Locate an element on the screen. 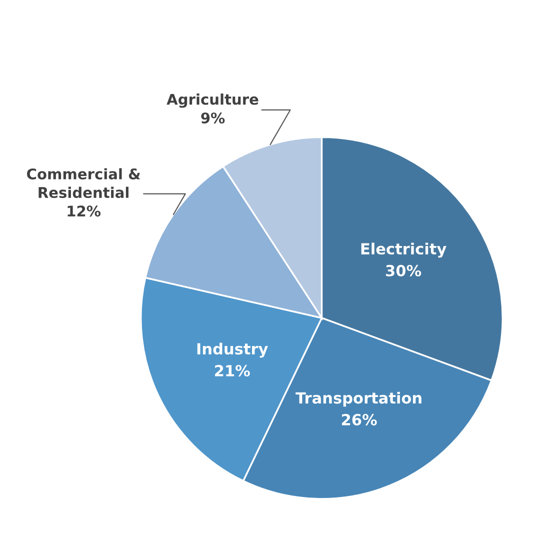 The height and width of the screenshot is (552, 538). slice-label: Electricity is located at coordinates (403, 250).